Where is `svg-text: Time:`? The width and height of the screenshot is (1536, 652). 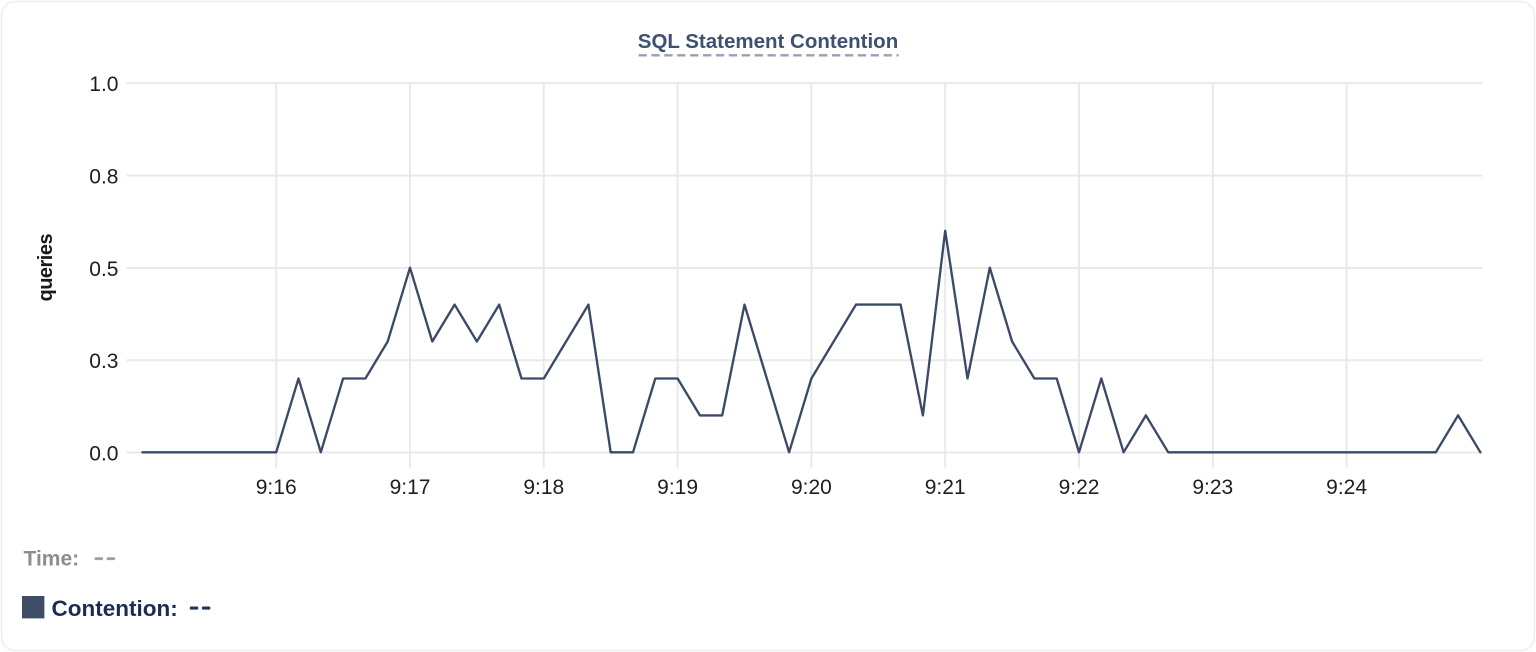
svg-text: Time: is located at coordinates (52, 558).